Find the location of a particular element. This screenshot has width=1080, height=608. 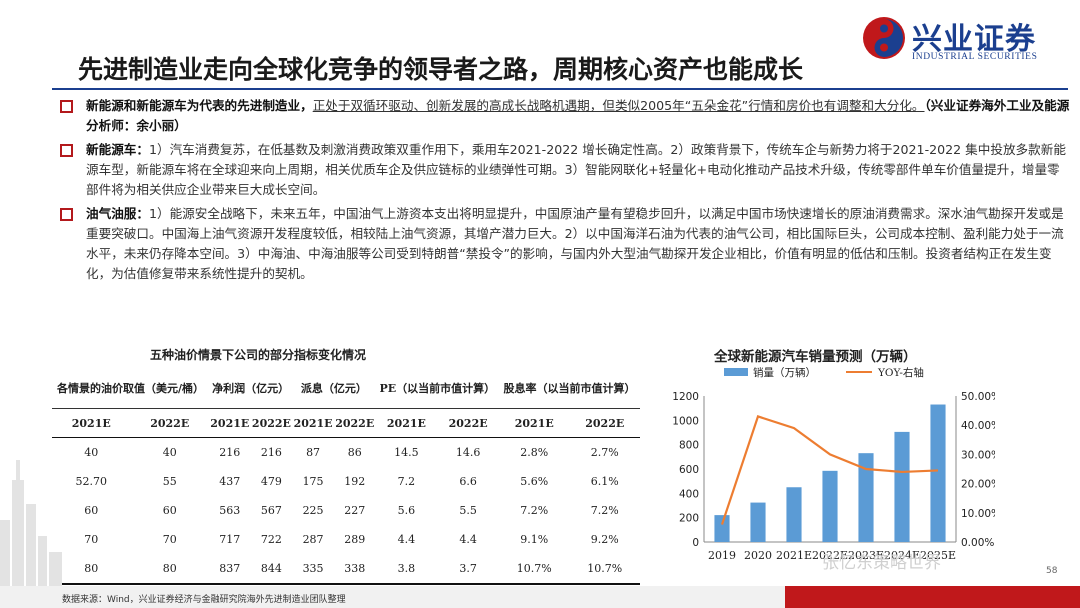

table-cell: 52.70 is located at coordinates (91, 481).